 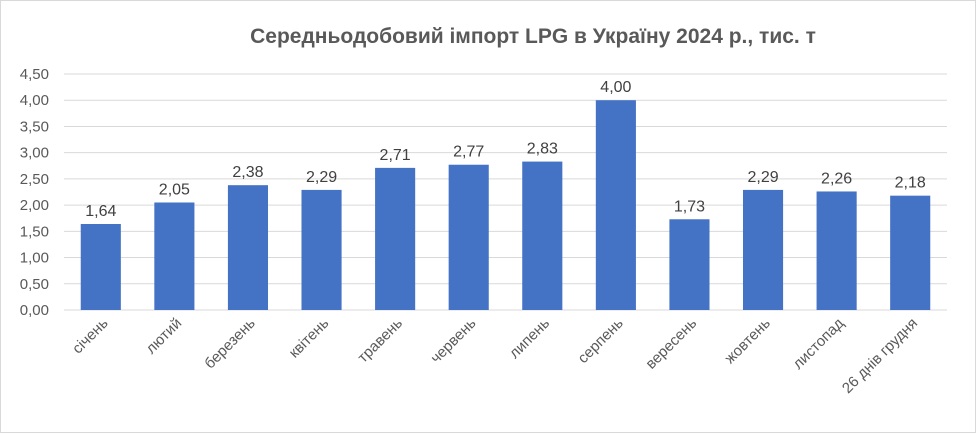 I want to click on data-label: 2,18, so click(x=910, y=183).